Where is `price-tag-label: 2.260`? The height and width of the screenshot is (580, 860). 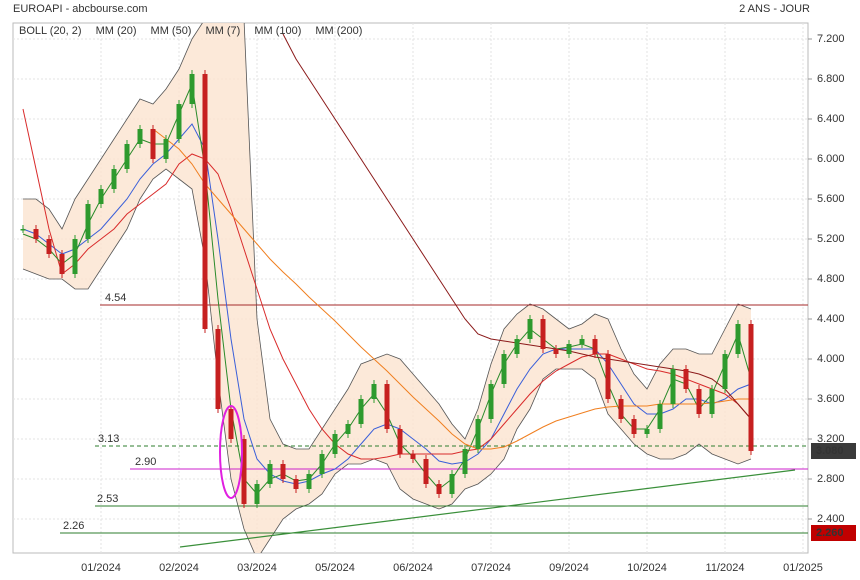
price-tag-label: 2.260 is located at coordinates (830, 533).